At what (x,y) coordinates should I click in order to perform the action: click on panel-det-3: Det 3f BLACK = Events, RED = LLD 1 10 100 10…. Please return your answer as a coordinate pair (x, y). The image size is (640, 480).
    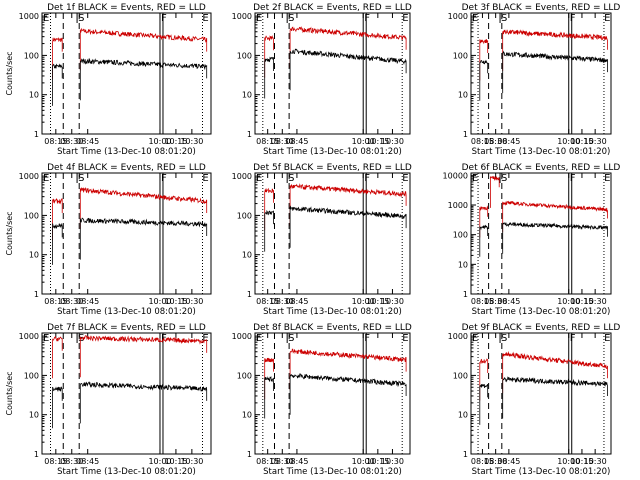
    Looking at the image, I should click on (534, 80).